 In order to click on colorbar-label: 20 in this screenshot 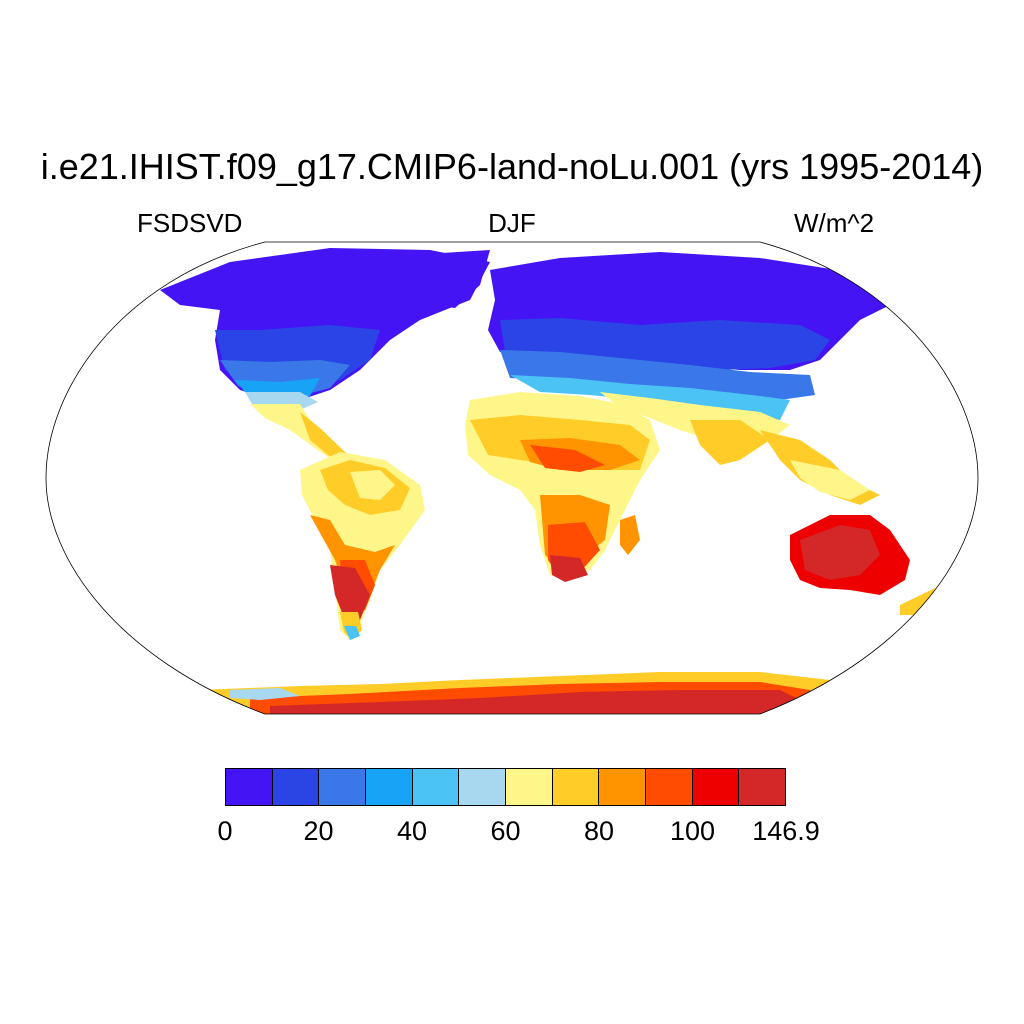, I will do `click(318, 831)`.